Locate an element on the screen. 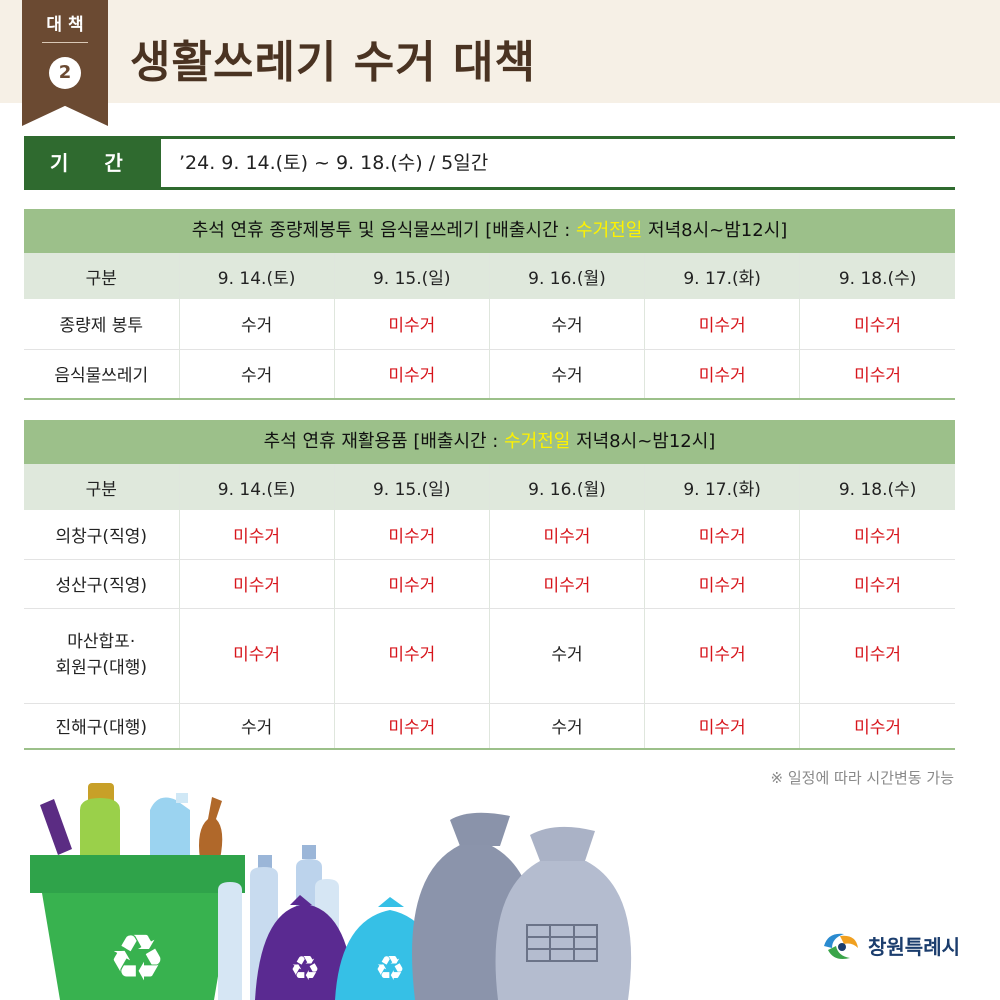 The width and height of the screenshot is (1000, 1000). footnote: ※ 일정에 따라 시간변동 가능 is located at coordinates (862, 778).